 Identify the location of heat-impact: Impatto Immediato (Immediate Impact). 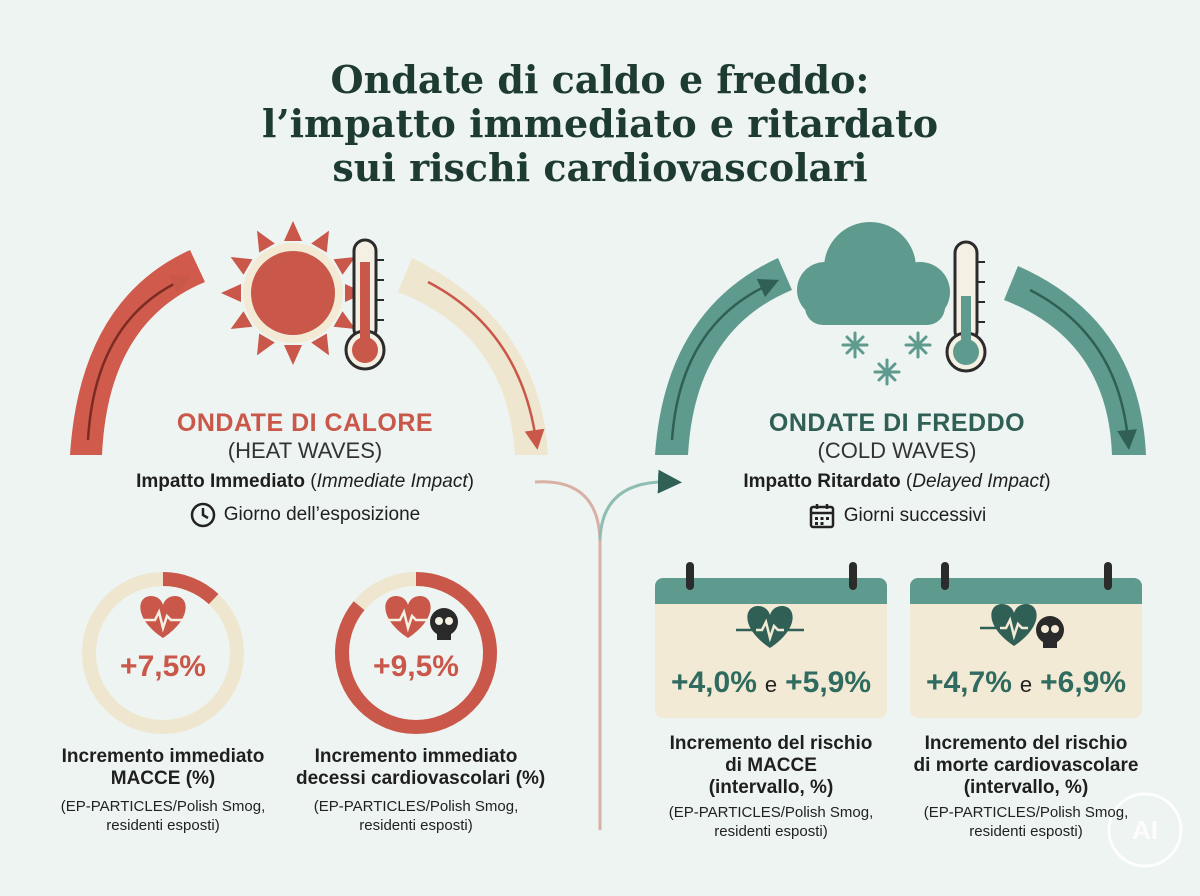
(305, 481).